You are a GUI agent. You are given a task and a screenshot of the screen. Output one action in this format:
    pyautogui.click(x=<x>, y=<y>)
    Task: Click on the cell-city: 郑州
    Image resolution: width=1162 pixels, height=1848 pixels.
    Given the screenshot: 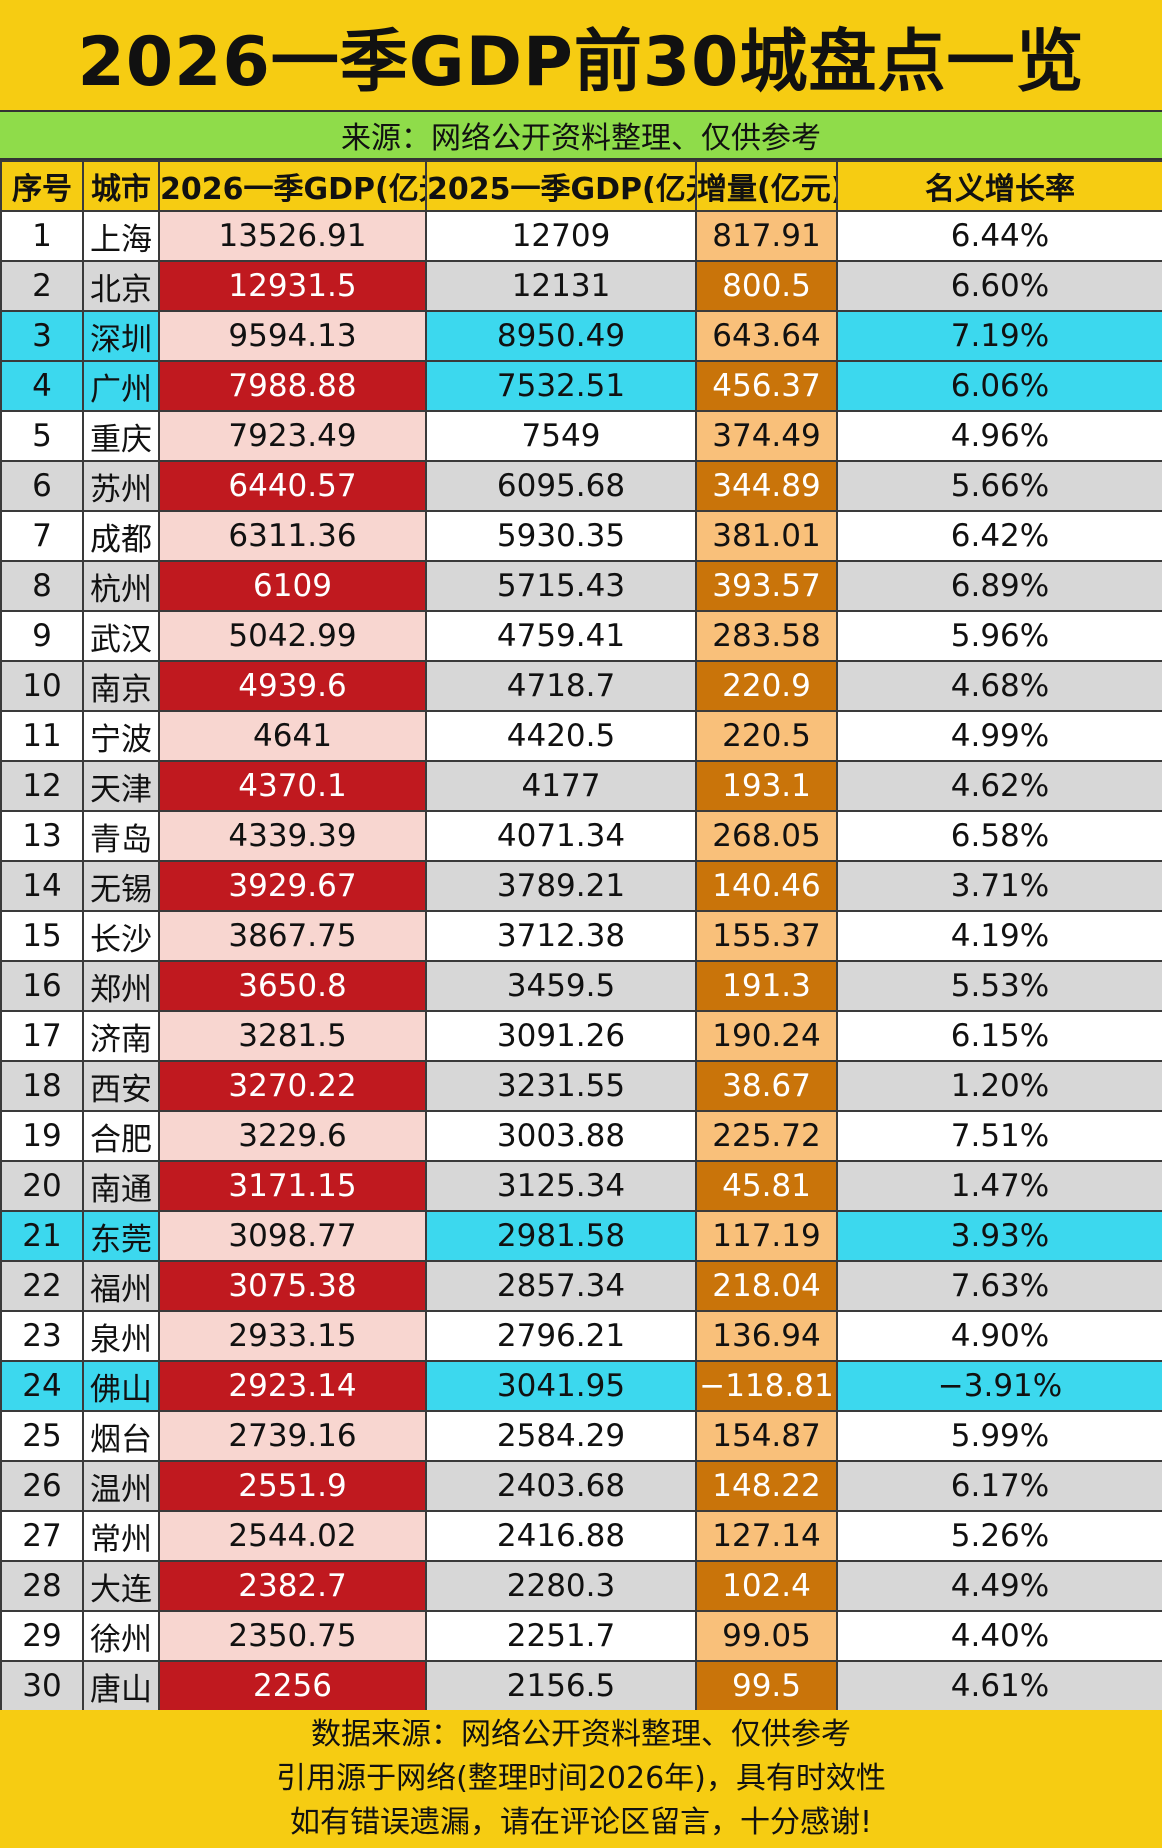 What is the action you would take?
    pyautogui.click(x=121, y=986)
    